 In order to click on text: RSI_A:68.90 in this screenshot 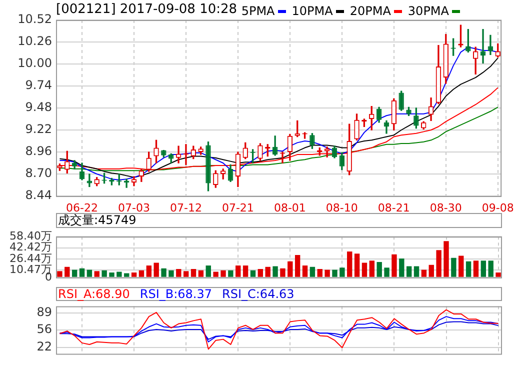, I will do `click(94, 294)`.